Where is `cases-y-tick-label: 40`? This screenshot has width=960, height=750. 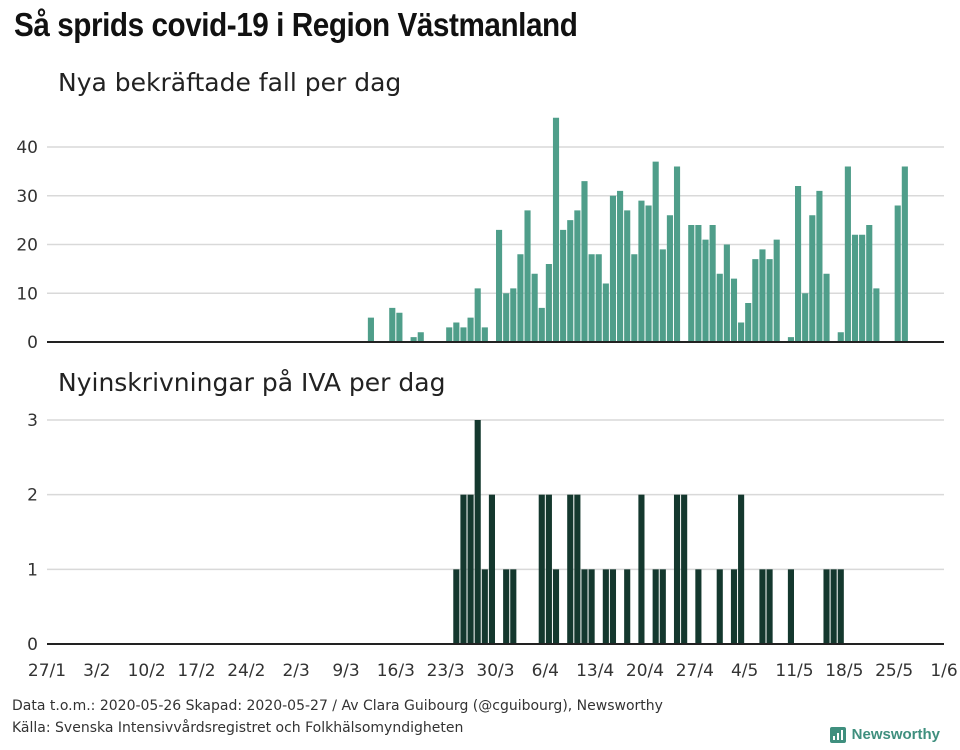
cases-y-tick-label: 40 is located at coordinates (27, 148).